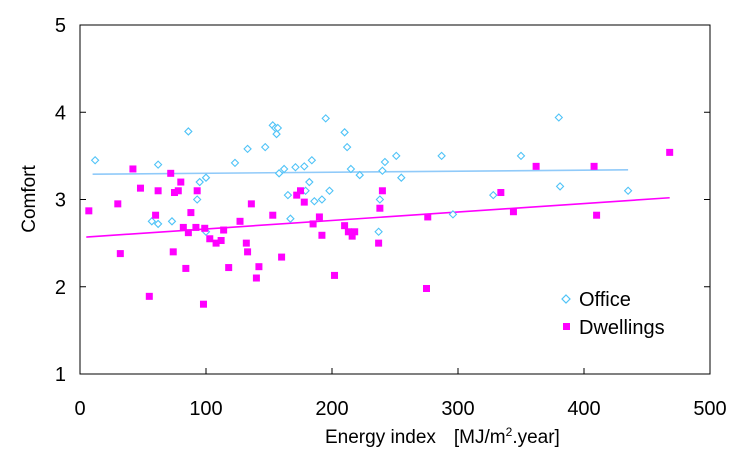  I want to click on y-tick-label: 1, so click(60, 375).